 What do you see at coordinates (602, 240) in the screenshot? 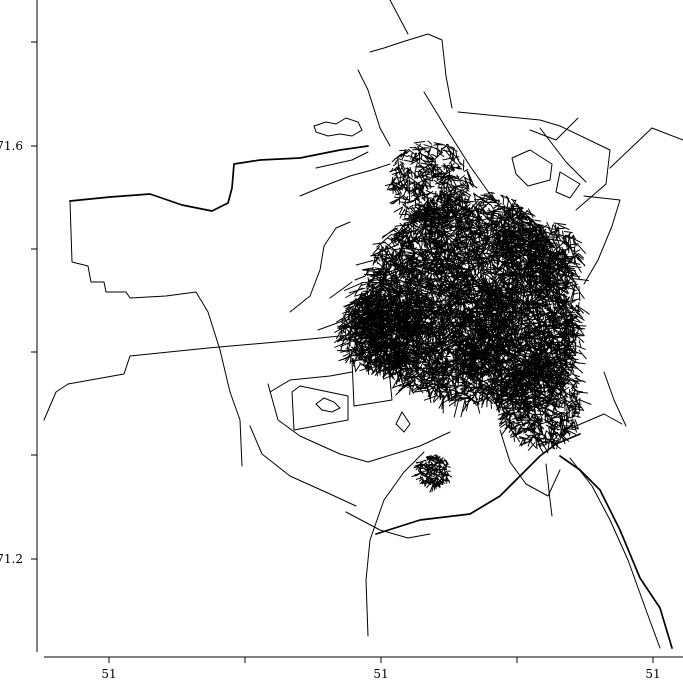
I see `far-east-road` at bounding box center [602, 240].